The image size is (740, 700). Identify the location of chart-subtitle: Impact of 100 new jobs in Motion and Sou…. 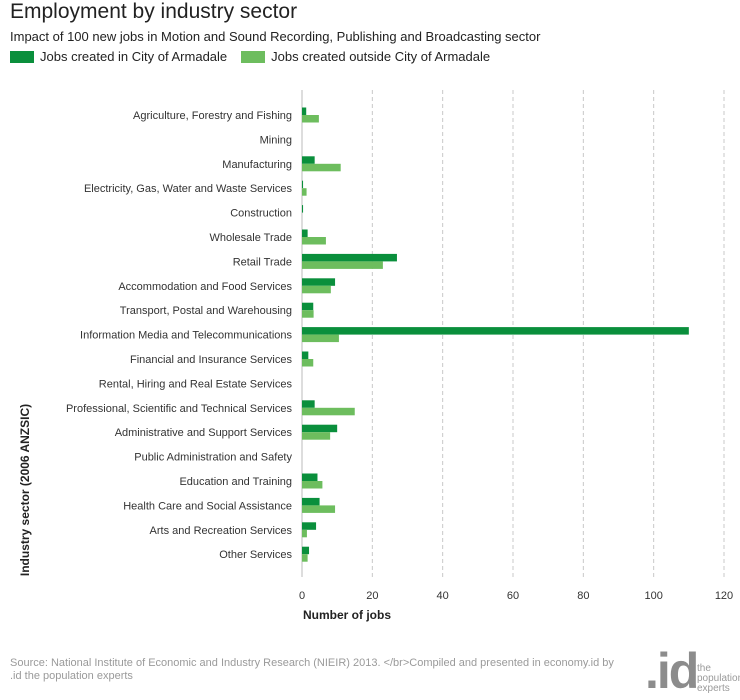
(275, 36).